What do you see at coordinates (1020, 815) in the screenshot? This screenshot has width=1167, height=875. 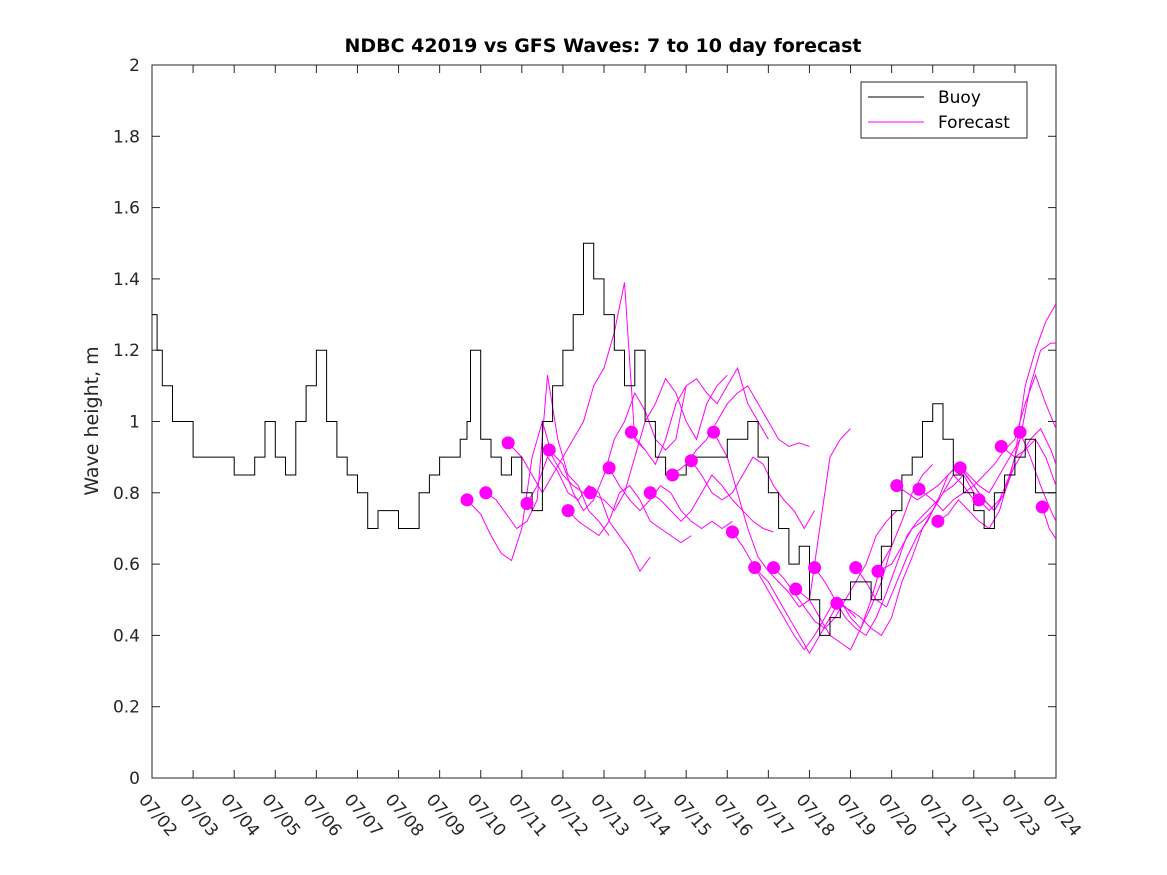 I see `x-tick-label: 07/23` at bounding box center [1020, 815].